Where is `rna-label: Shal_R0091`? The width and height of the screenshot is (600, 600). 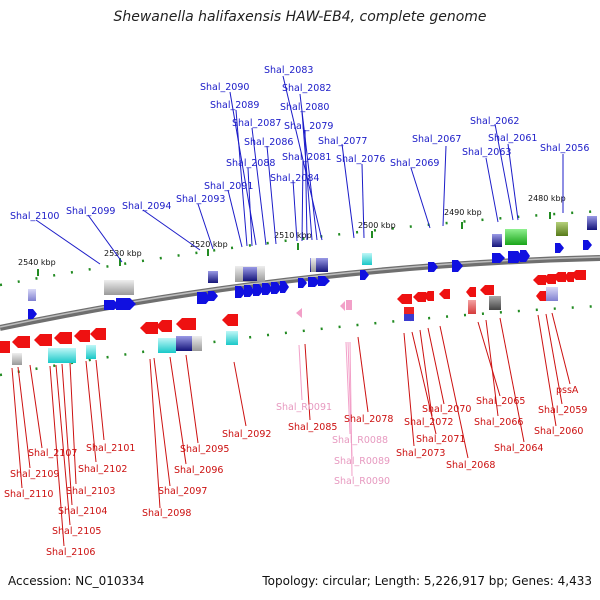
rna-label: Shal_R0091 is located at coordinates (304, 407).